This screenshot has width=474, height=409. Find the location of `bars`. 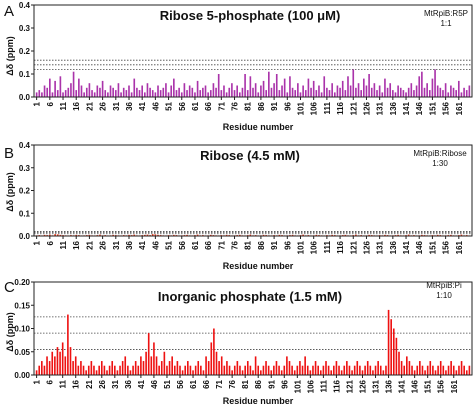

bars is located at coordinates (253, 83).